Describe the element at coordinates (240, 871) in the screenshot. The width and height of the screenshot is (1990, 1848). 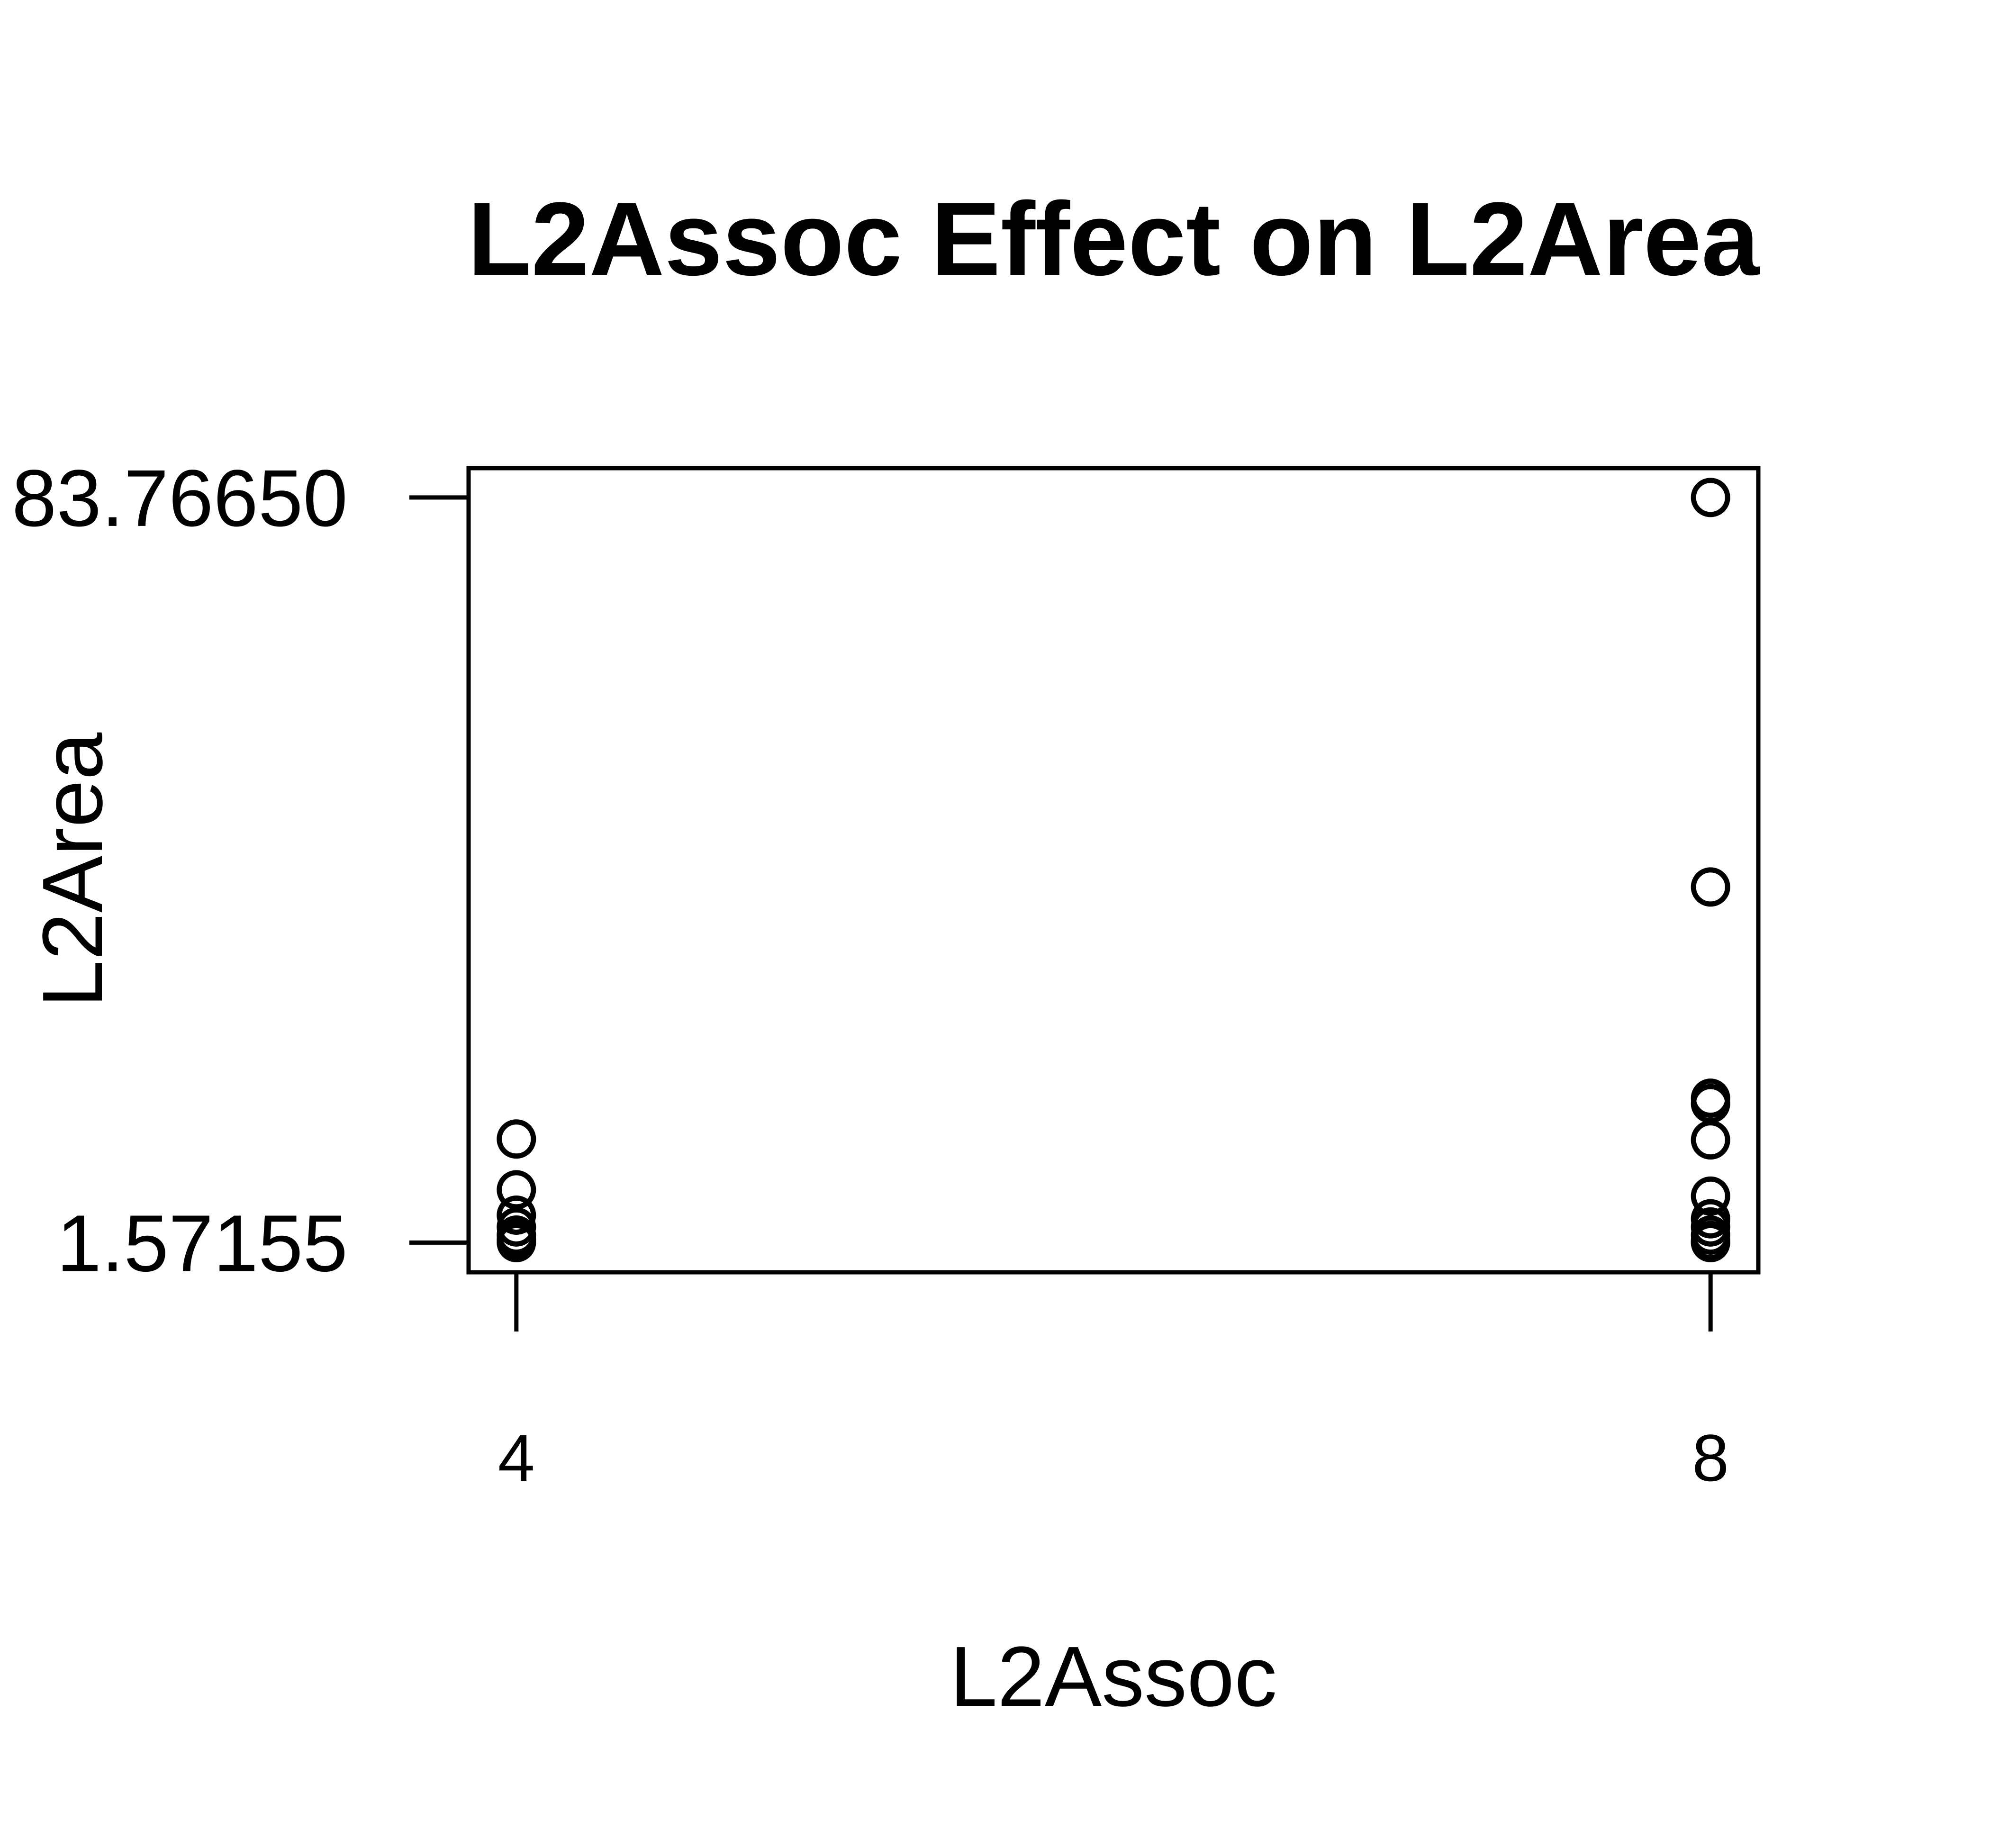
I see `y-axis: 1.57155 83.76650` at that location.